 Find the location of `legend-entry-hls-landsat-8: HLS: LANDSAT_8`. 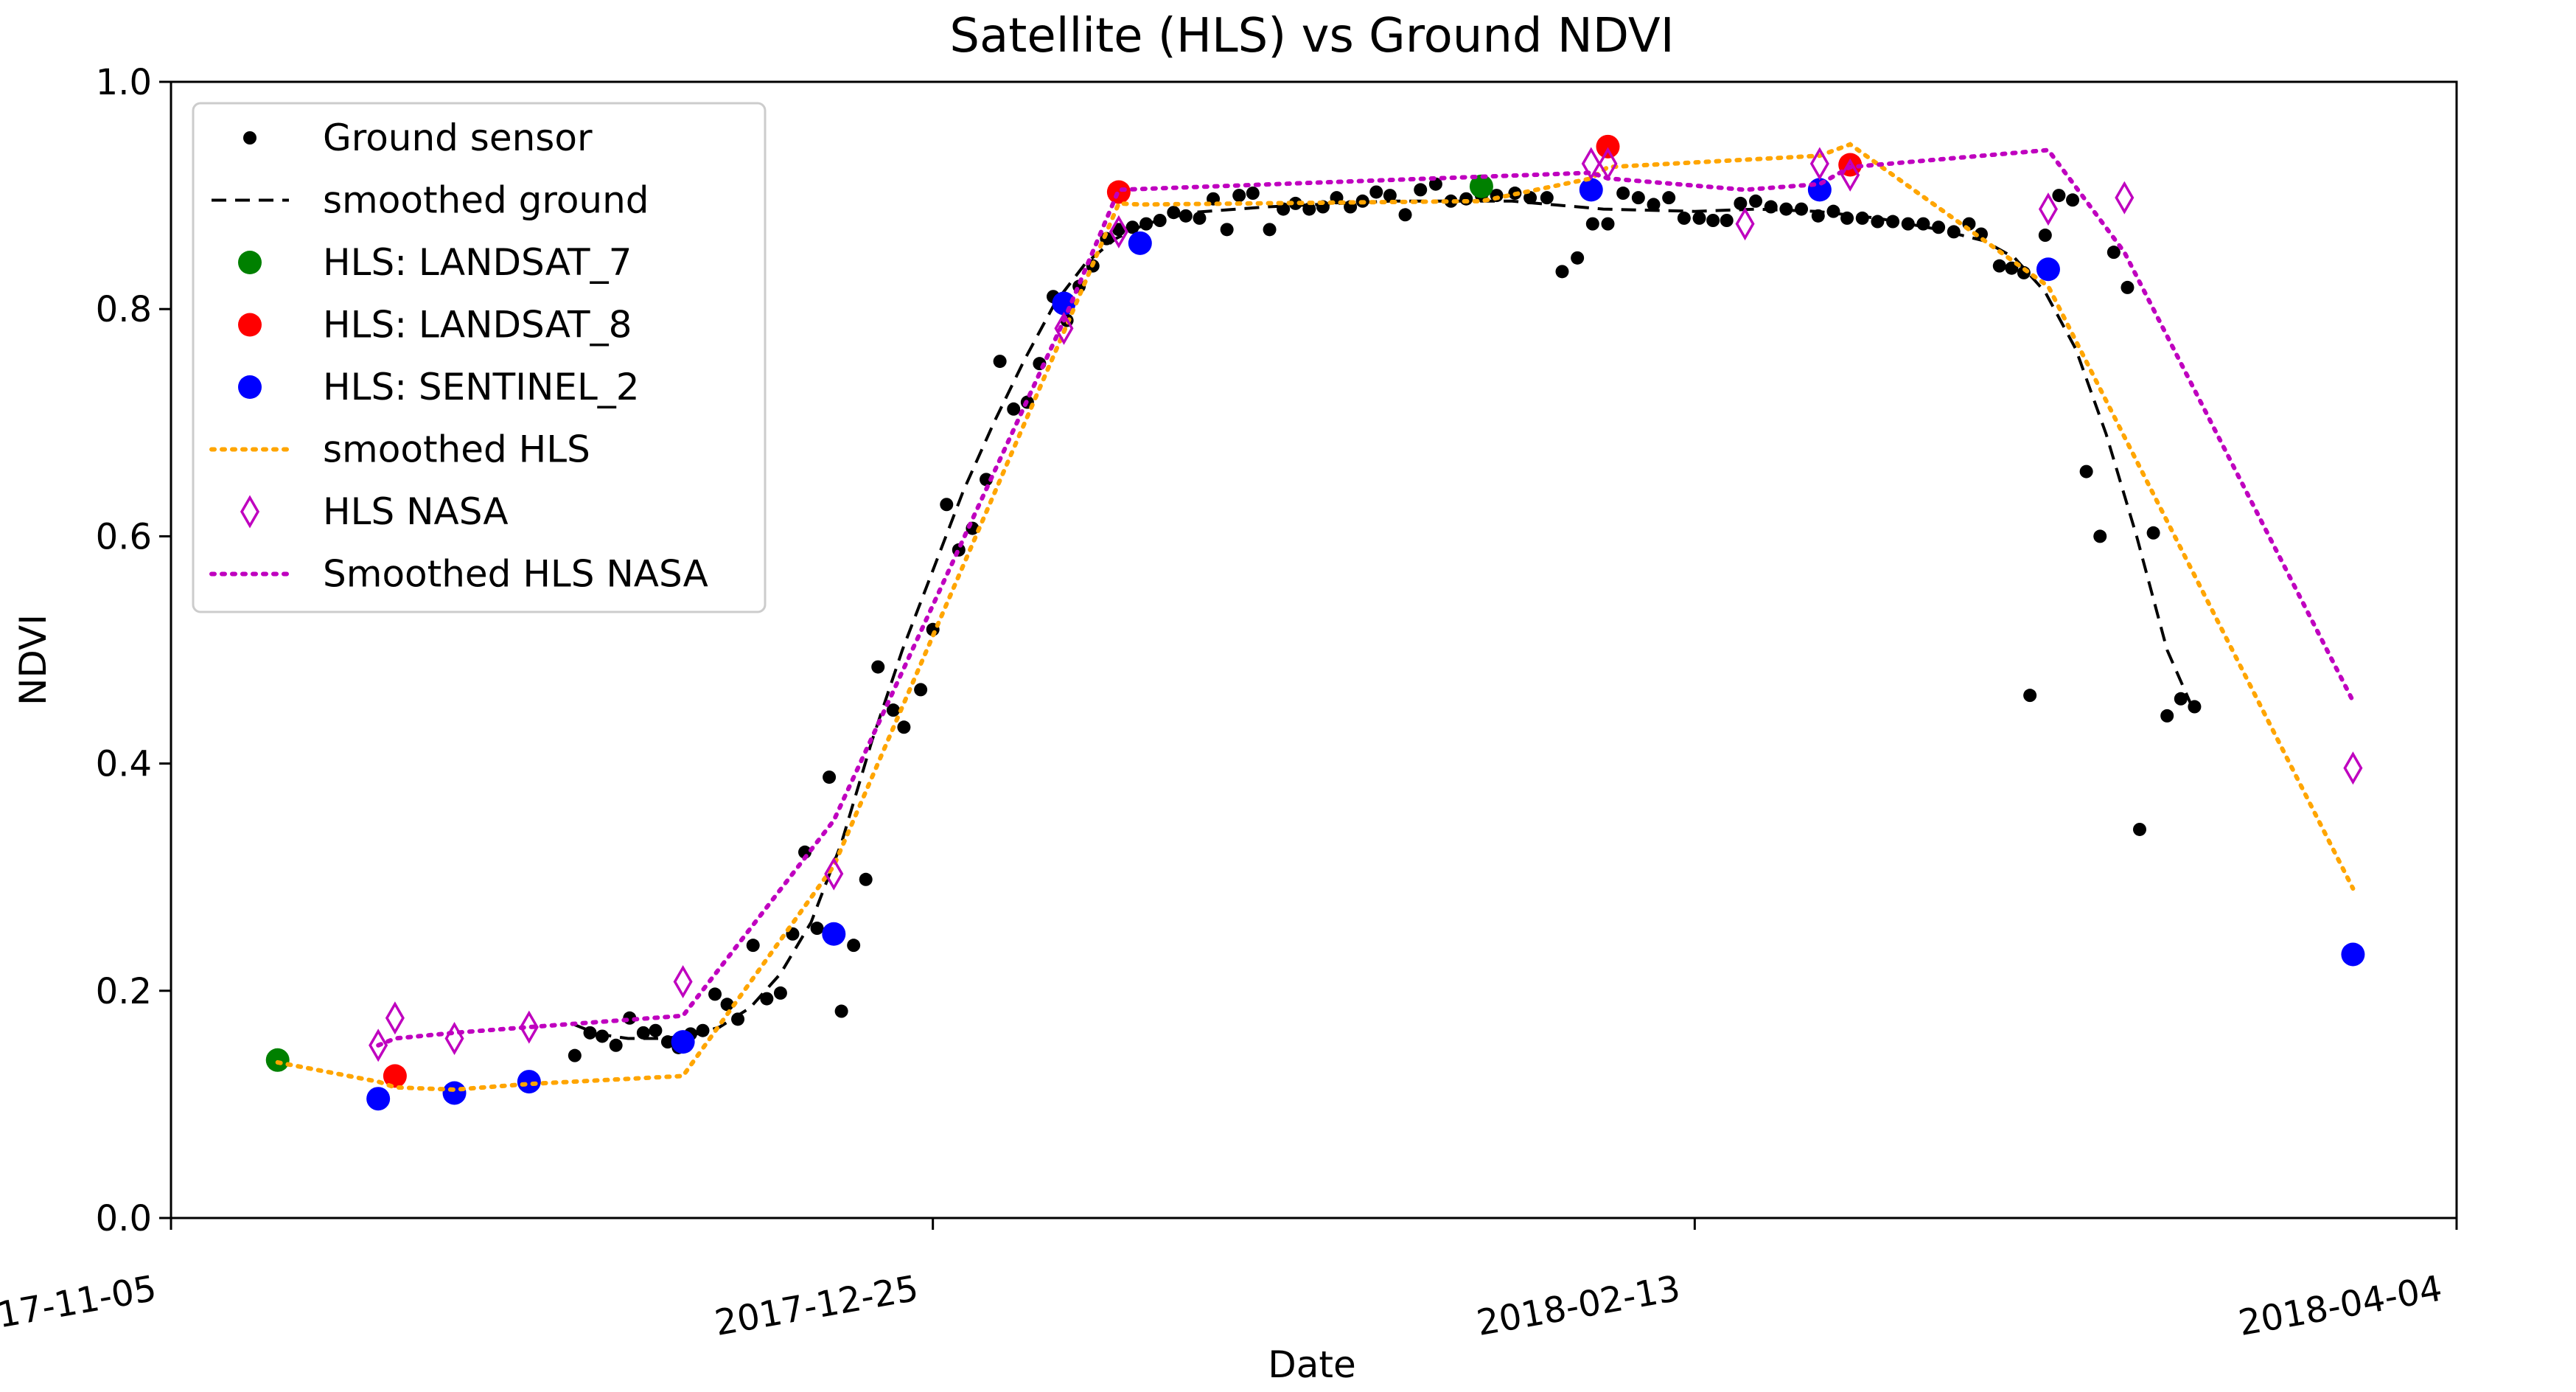

legend-entry-hls-landsat-8: HLS: LANDSAT_8 is located at coordinates (435, 325).